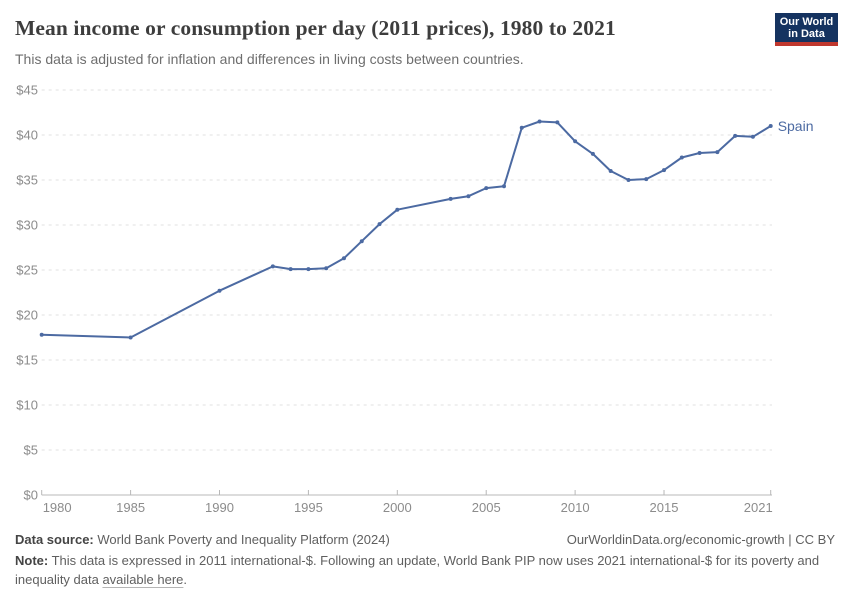  What do you see at coordinates (130, 507) in the screenshot?
I see `x-tick-label: 1985` at bounding box center [130, 507].